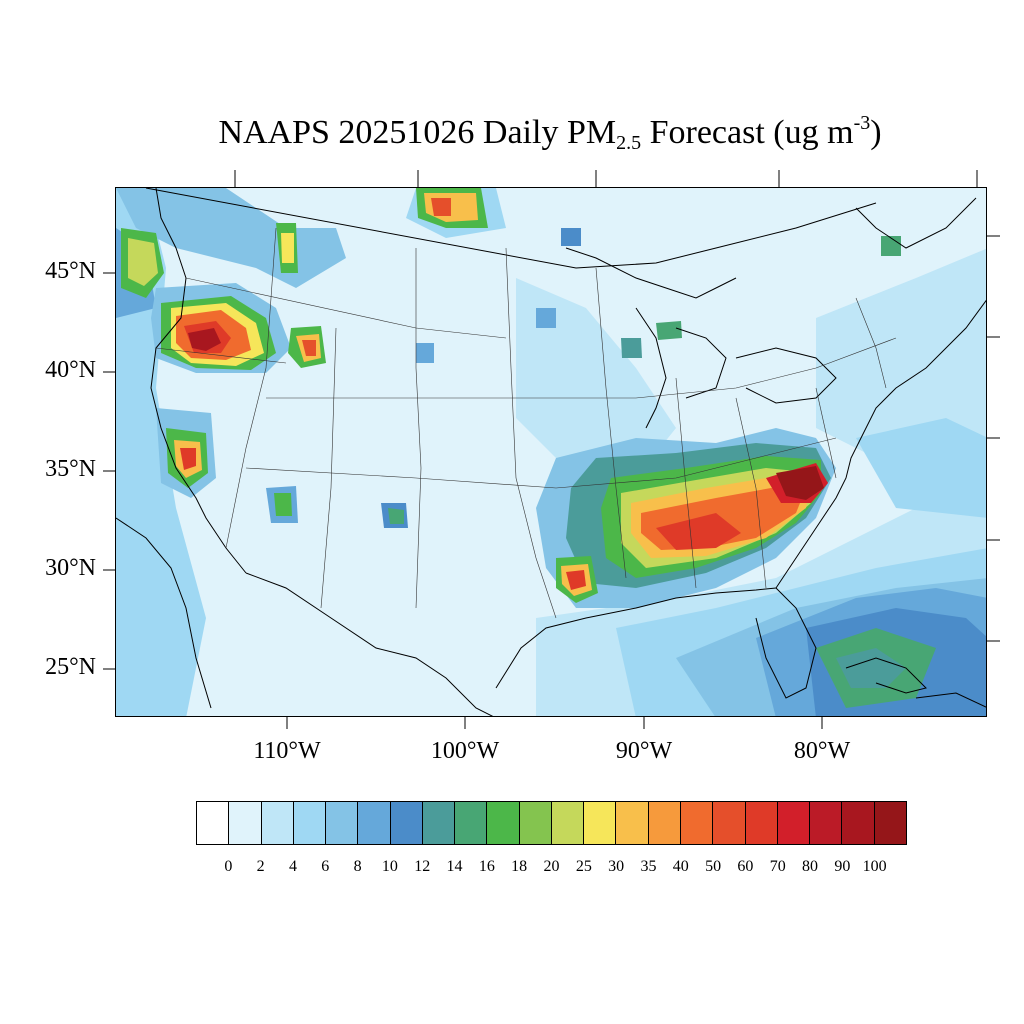 The width and height of the screenshot is (1024, 1024). What do you see at coordinates (454, 866) in the screenshot?
I see `colorbar-label: 14` at bounding box center [454, 866].